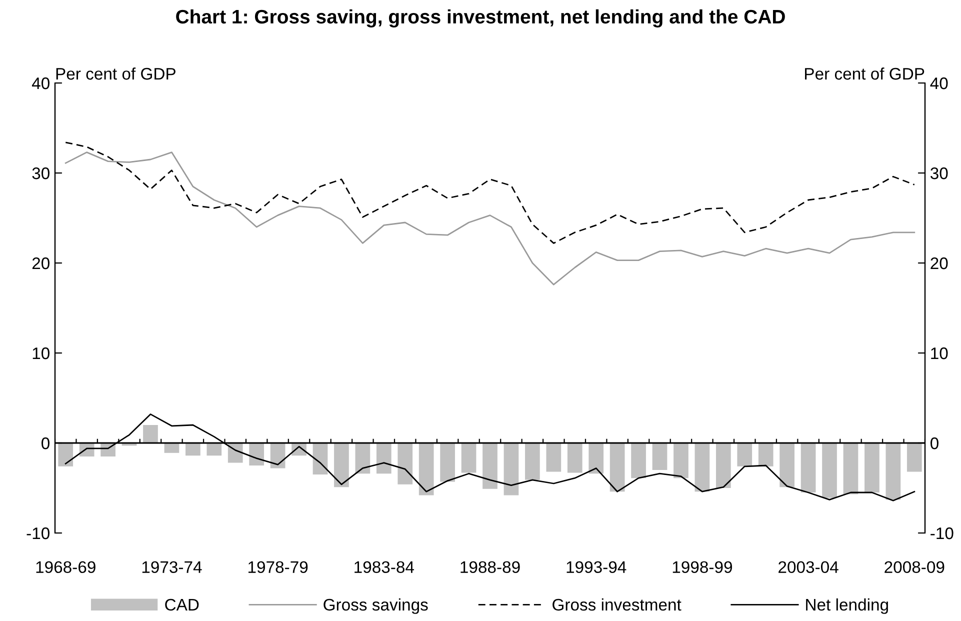  Describe the element at coordinates (847, 606) in the screenshot. I see `legend-label: Net lending` at that location.